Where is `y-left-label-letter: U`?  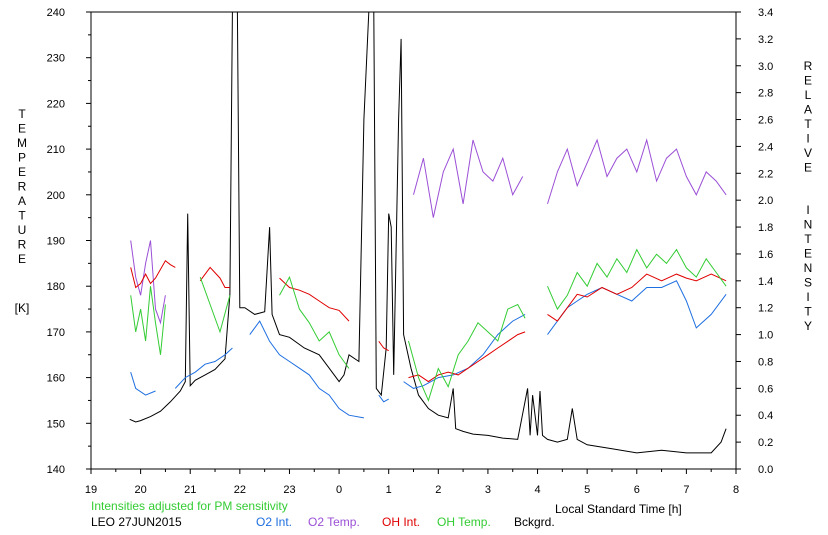
y-left-label-letter: U is located at coordinates (22, 230).